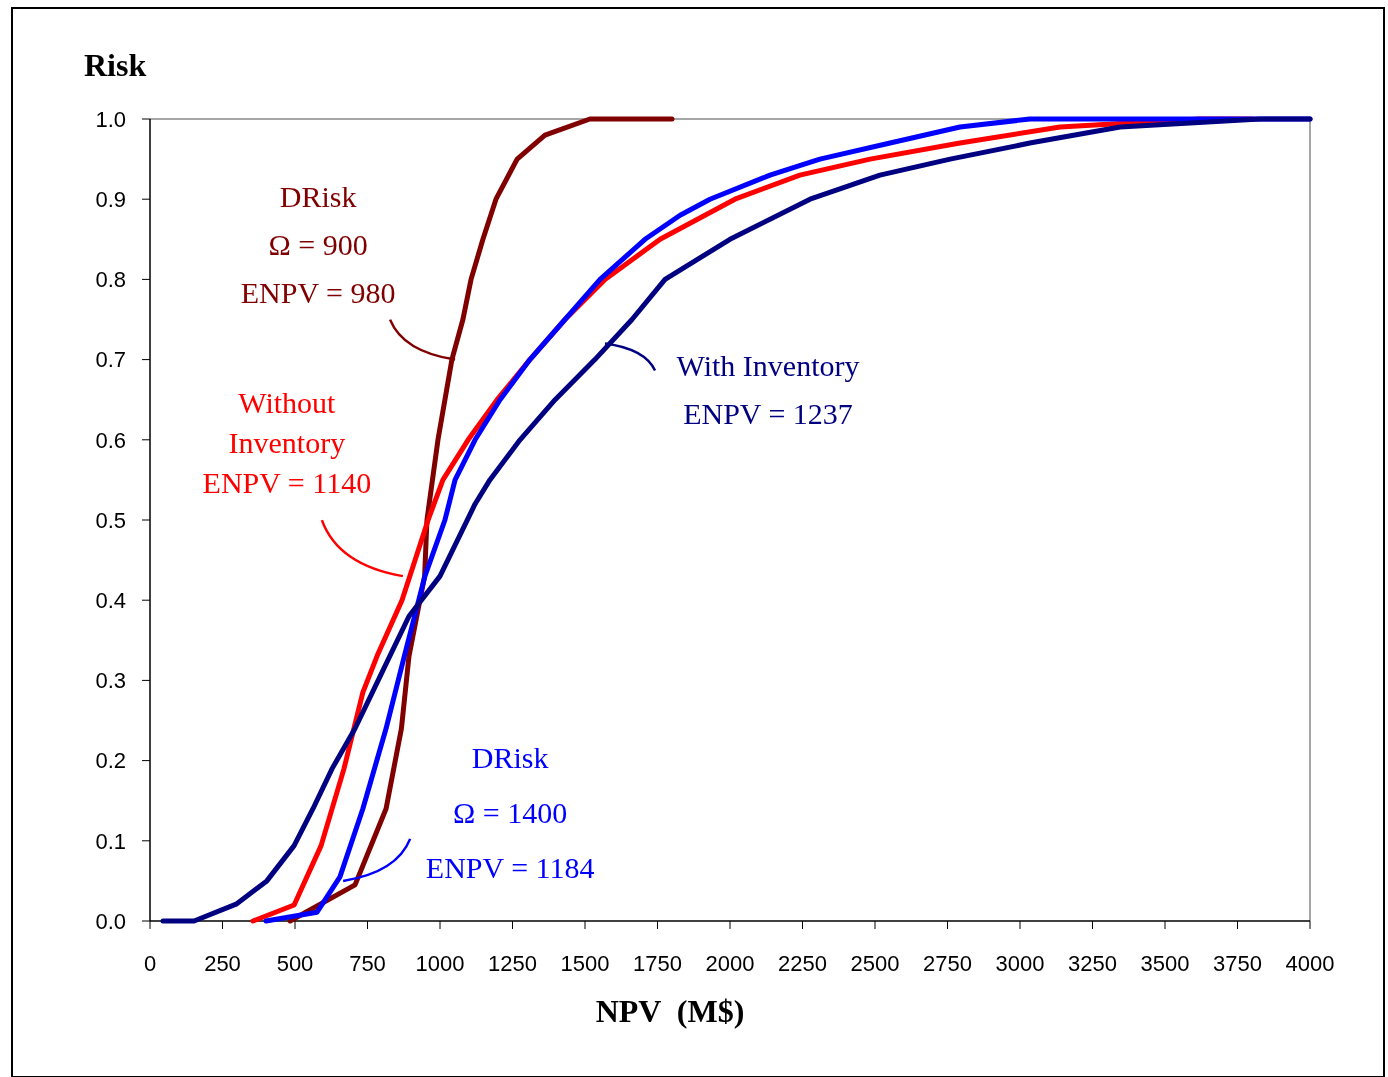 This screenshot has width=1388, height=1077. Describe the element at coordinates (730, 963) in the screenshot. I see `x-tick-label: 2000` at that location.